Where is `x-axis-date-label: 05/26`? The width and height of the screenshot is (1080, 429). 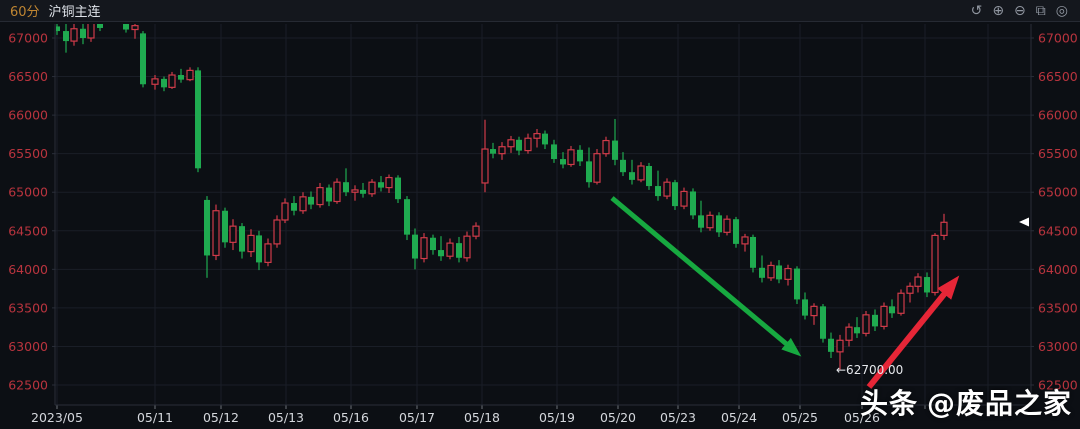 x-axis-date-label: 05/26 is located at coordinates (862, 417).